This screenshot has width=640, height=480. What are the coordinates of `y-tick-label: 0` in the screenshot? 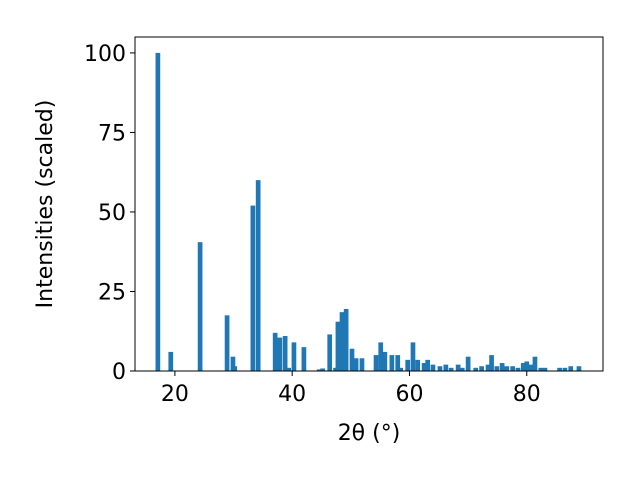 It's located at (119, 372).